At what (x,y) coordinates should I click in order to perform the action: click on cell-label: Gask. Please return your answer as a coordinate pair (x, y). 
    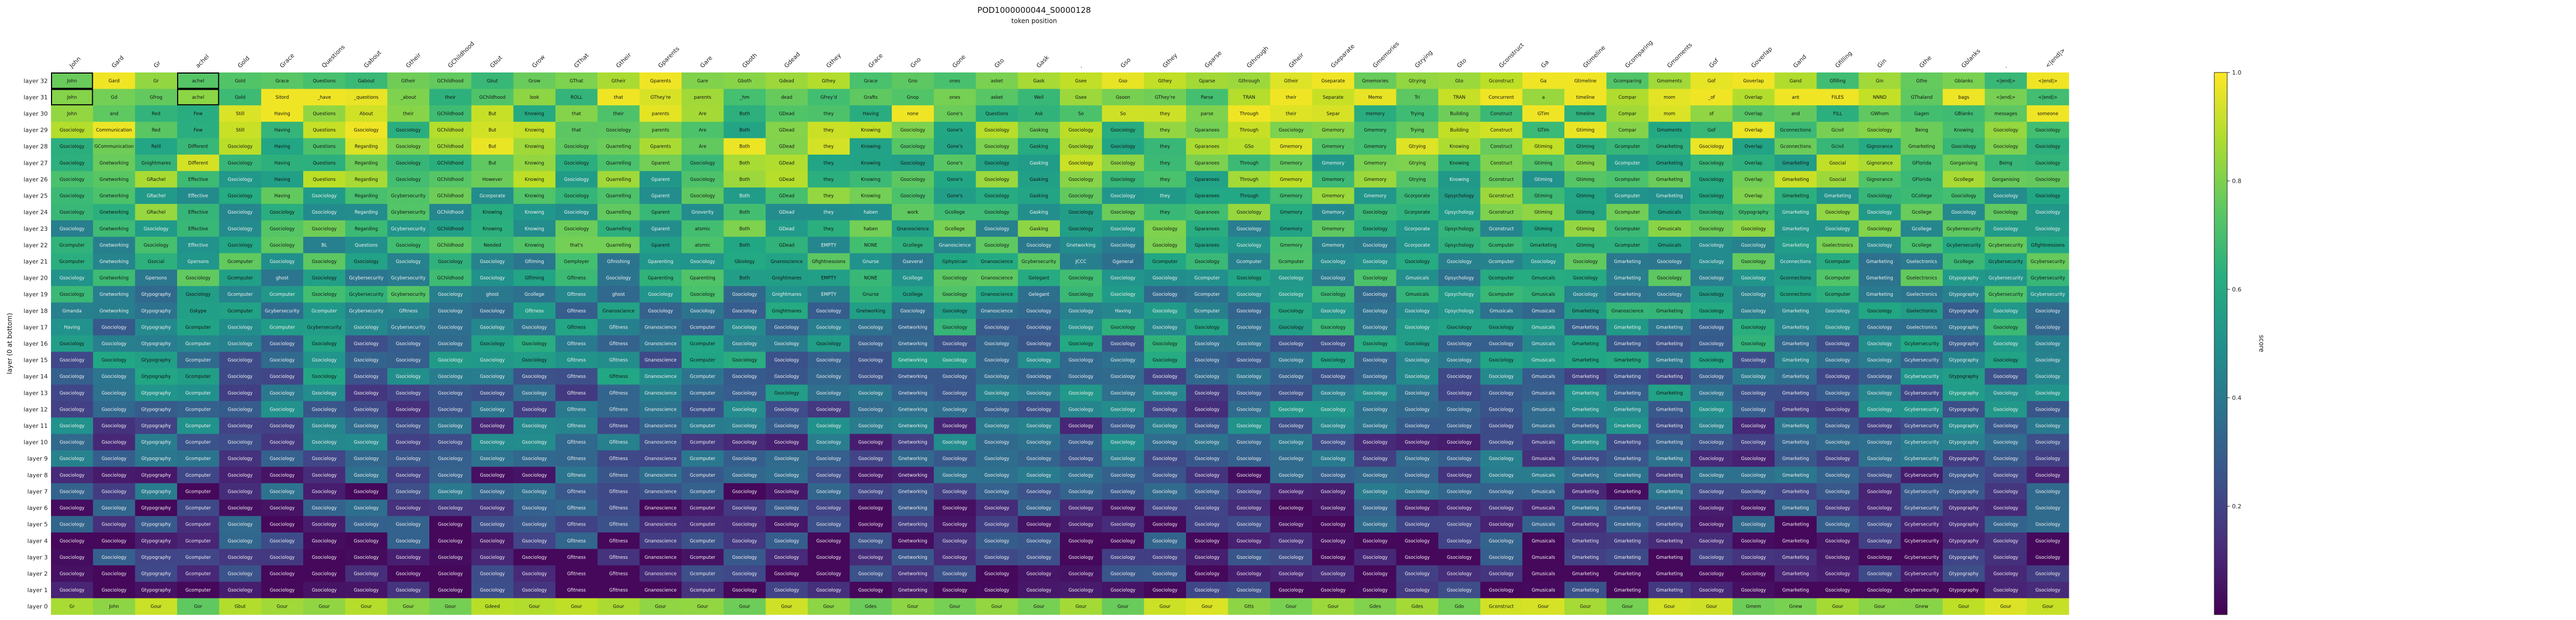
    Looking at the image, I should click on (1038, 81).